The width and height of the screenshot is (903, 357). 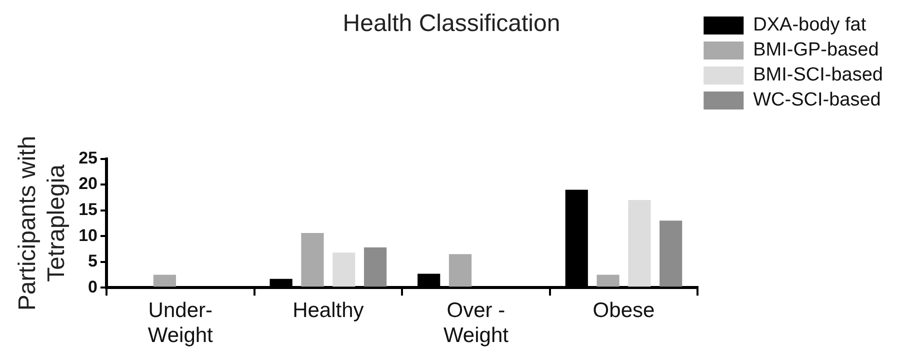 What do you see at coordinates (623, 310) in the screenshot?
I see `x-tick-label: Obese` at bounding box center [623, 310].